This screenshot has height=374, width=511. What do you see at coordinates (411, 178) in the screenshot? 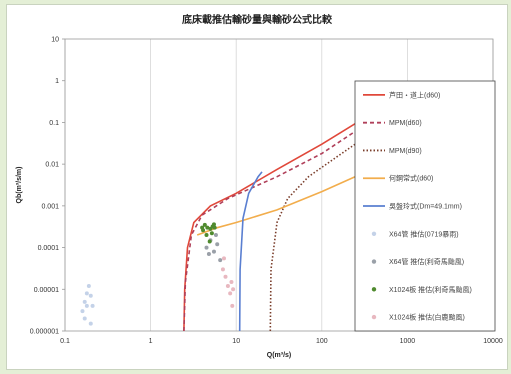
I see `legend-entry-label: 何鋼常式(d60)` at bounding box center [411, 178].